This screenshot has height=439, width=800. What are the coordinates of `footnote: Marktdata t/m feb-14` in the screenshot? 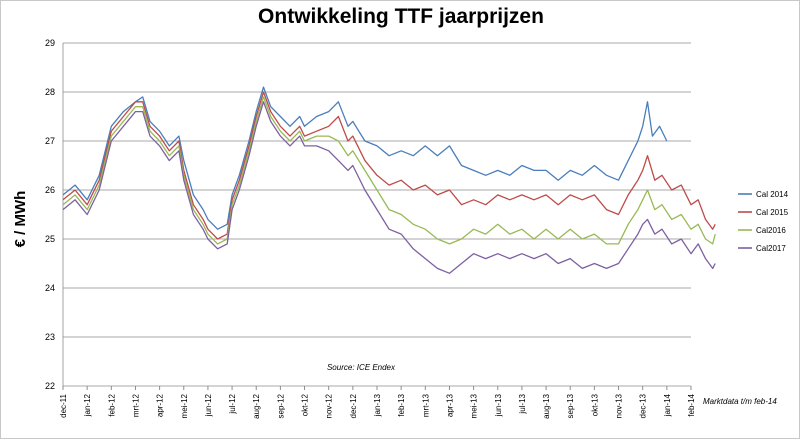 It's located at (740, 401).